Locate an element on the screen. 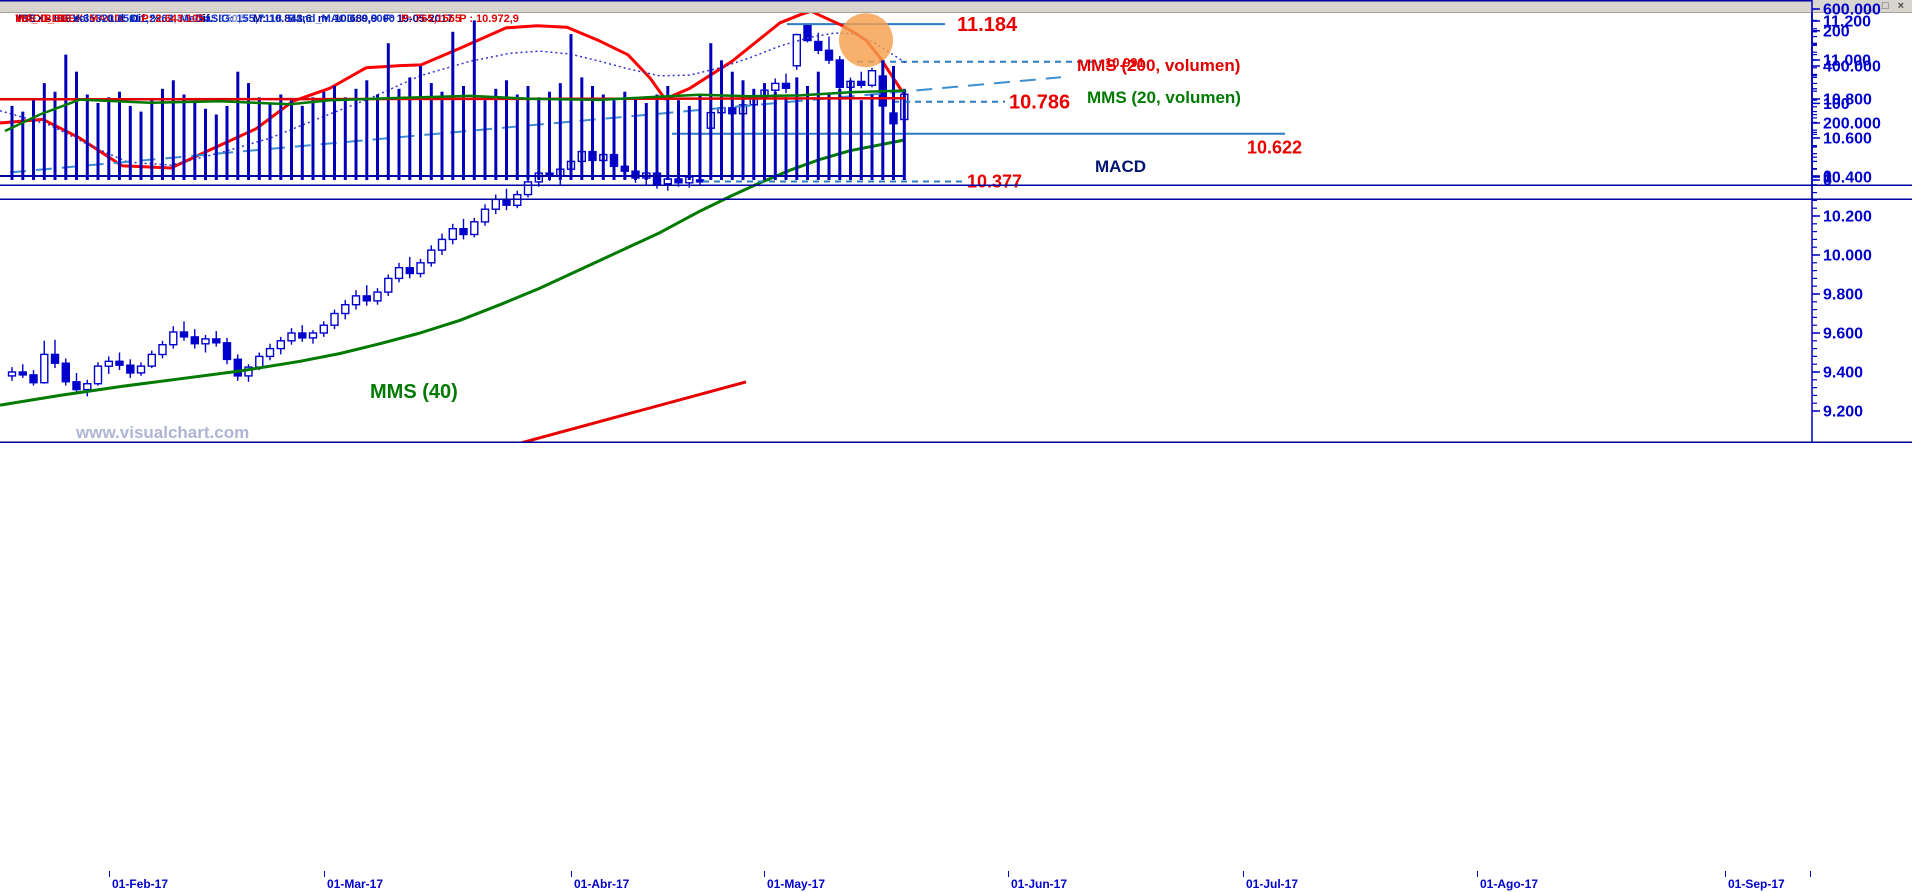 The image size is (1912, 892). title-segment: 111,2262 is located at coordinates (154, 19).